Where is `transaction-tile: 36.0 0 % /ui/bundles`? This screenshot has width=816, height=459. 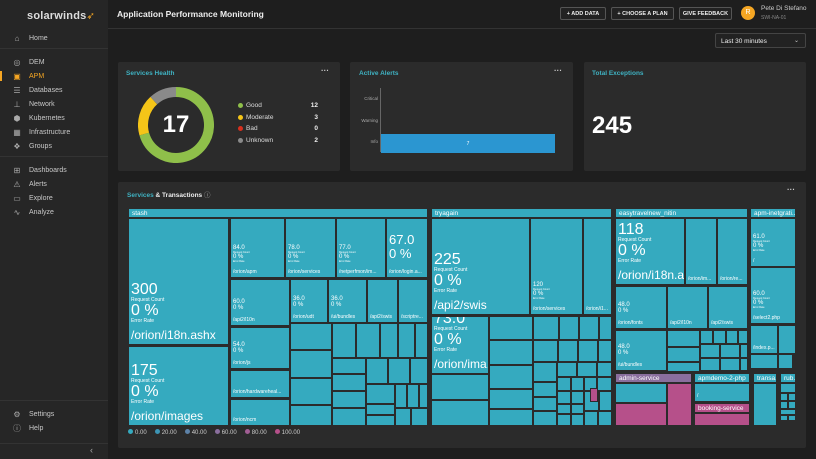
transaction-tile: 36.0 0 % /ui/bundles is located at coordinates (347, 301).